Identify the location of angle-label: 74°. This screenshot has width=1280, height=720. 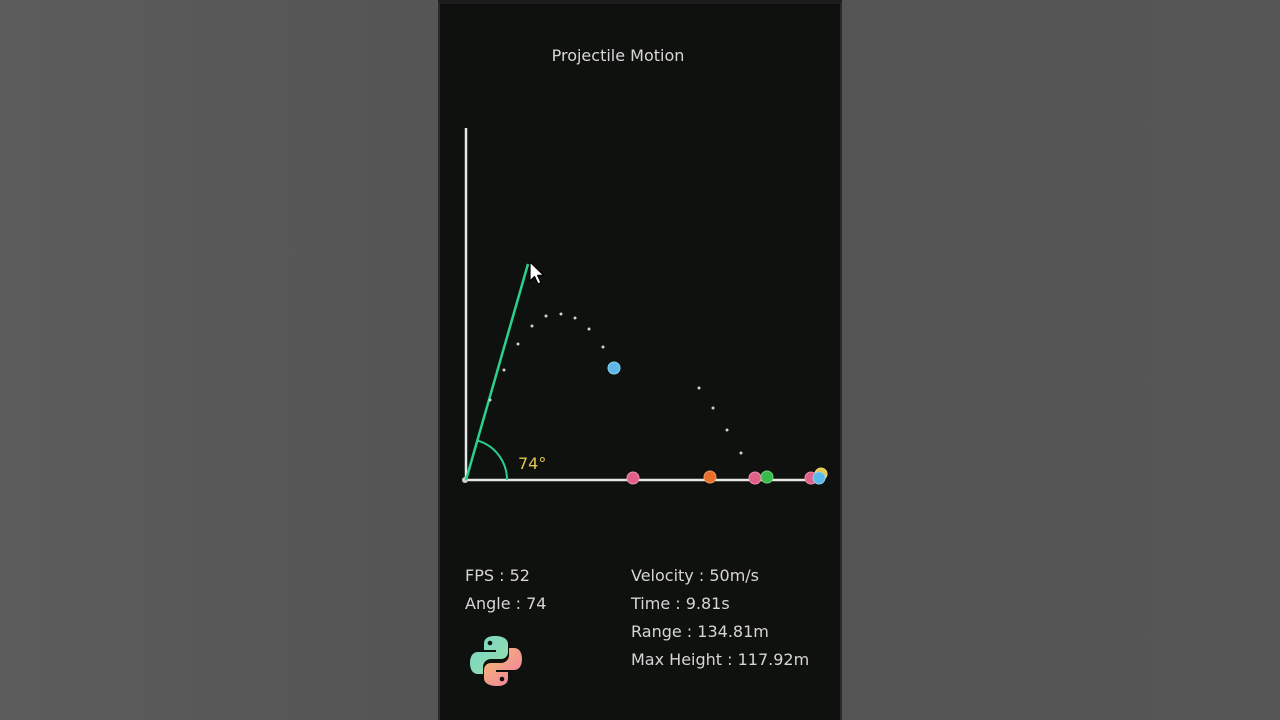
(532, 463).